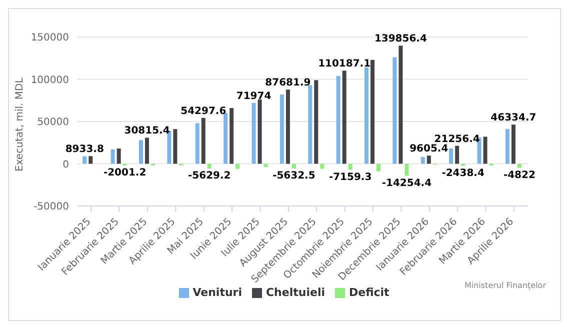 The image size is (567, 327). I want to click on y-tick-label: 50000, so click(53, 122).